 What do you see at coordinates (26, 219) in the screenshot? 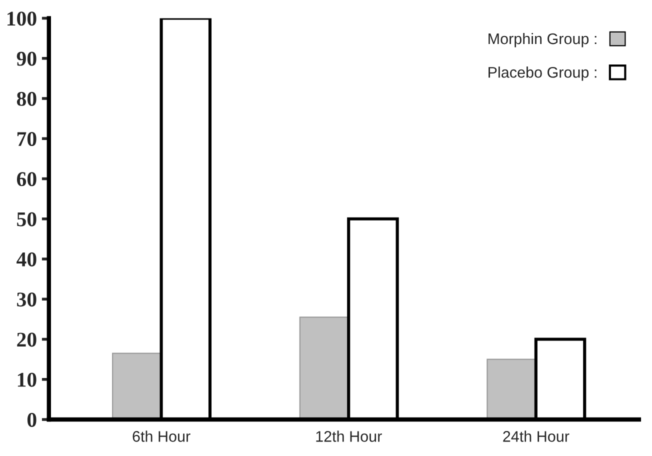
I see `y-tick-label: 50` at bounding box center [26, 219].